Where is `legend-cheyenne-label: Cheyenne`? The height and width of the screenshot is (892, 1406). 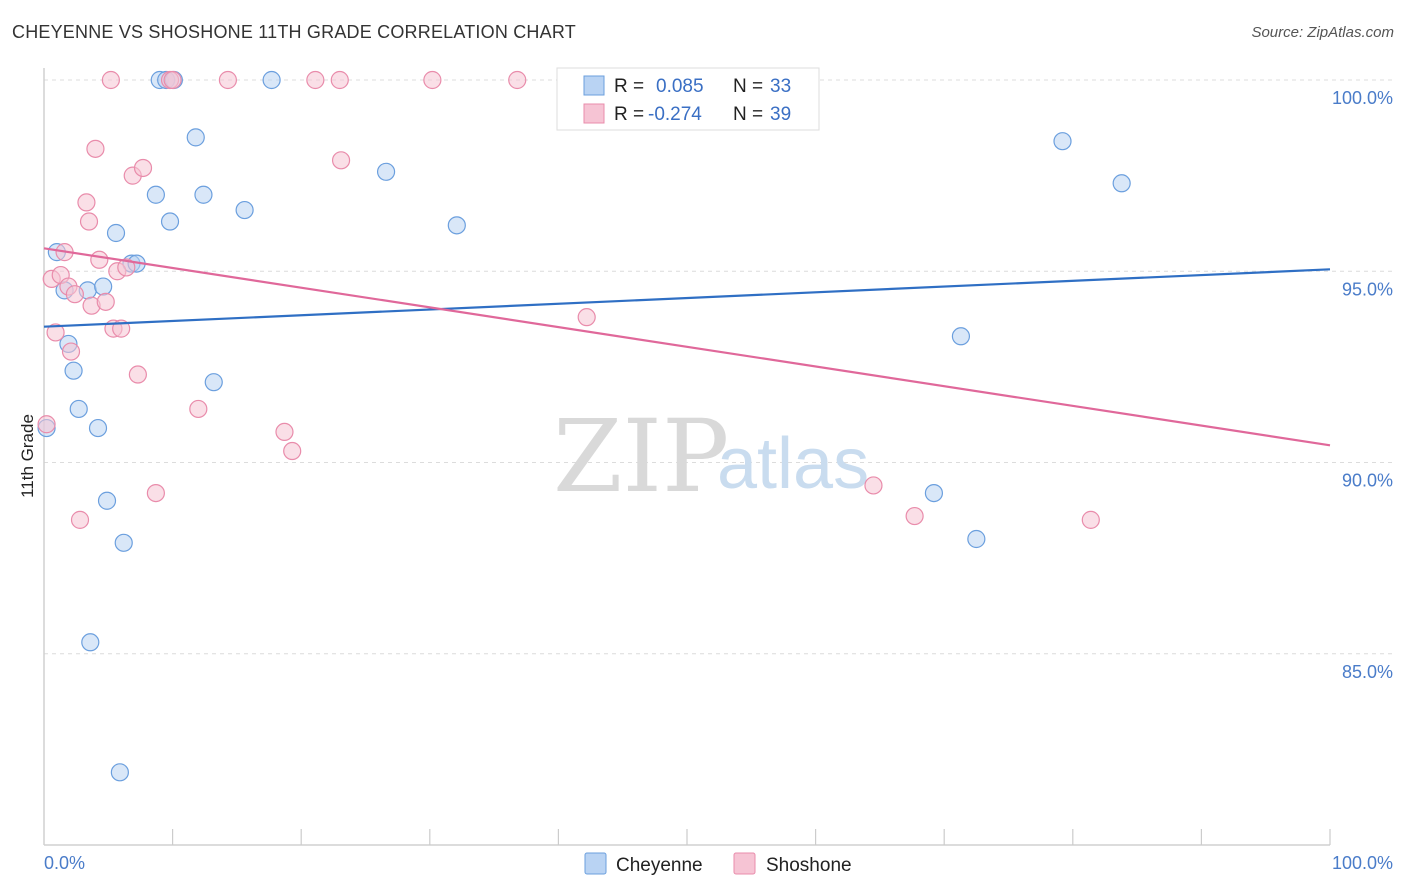
legend-cheyenne-label: Cheyenne is located at coordinates (659, 865).